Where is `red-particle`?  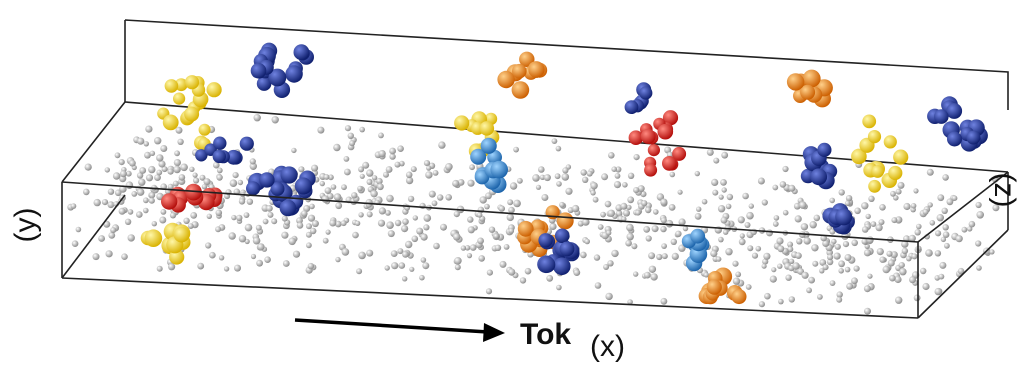 red-particle is located at coordinates (679, 153).